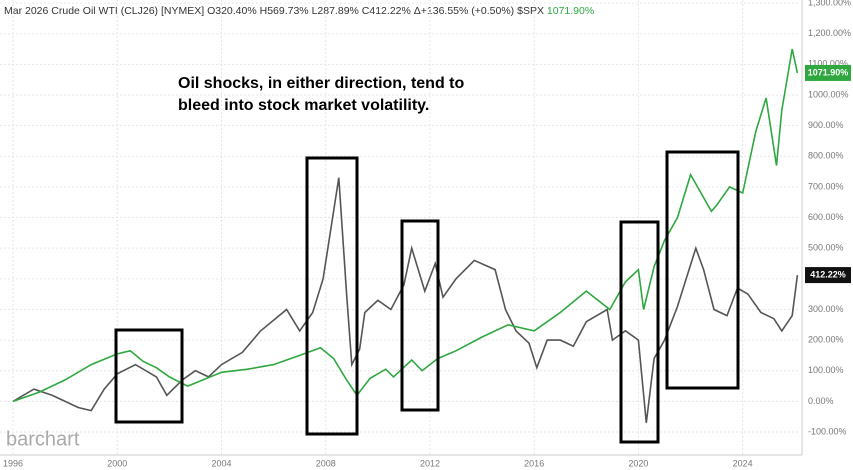 The width and height of the screenshot is (853, 470). What do you see at coordinates (335, 11) in the screenshot?
I see `stat: L287.89%` at bounding box center [335, 11].